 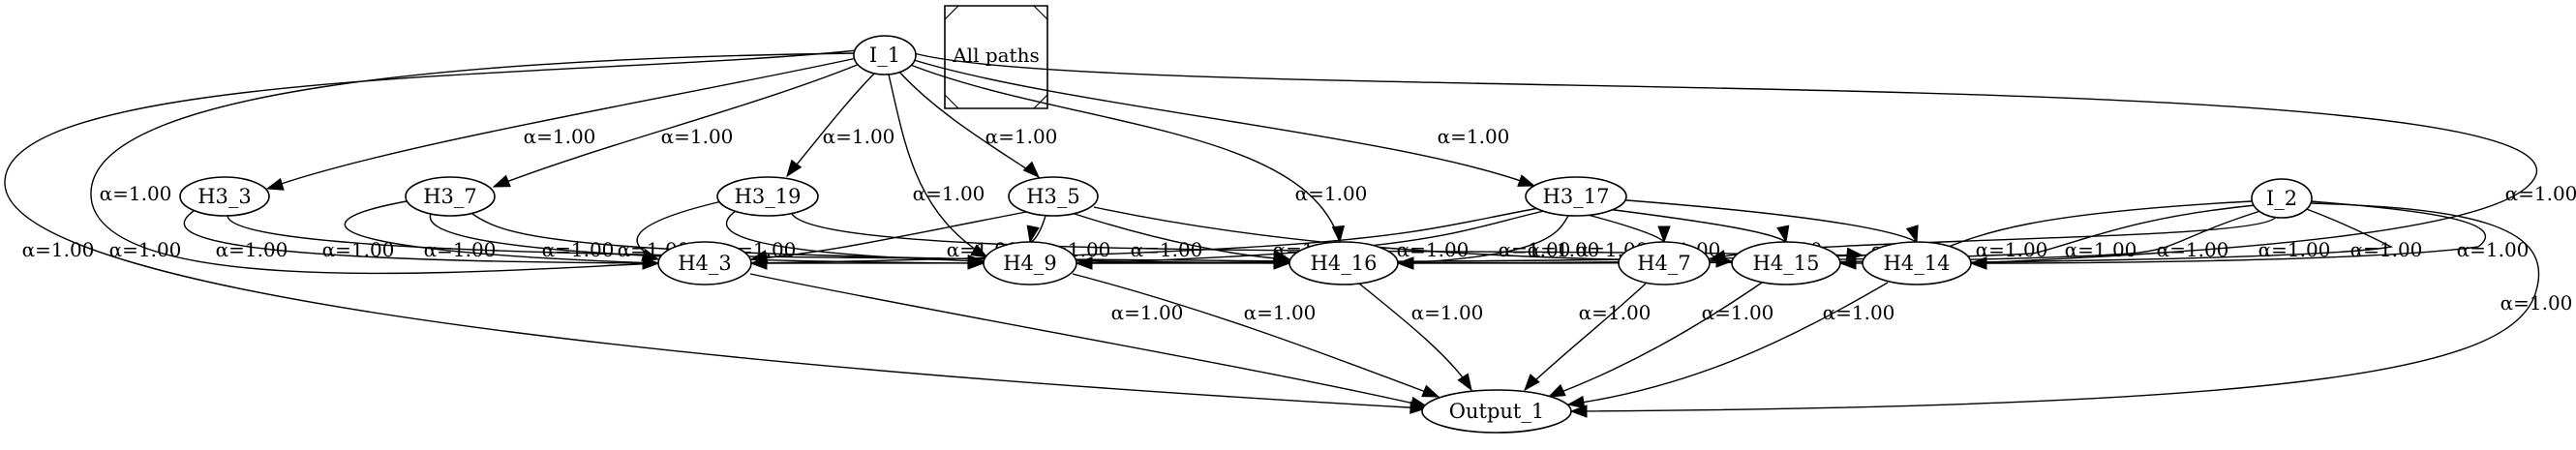 I want to click on node-label: H3_5, so click(x=1053, y=197).